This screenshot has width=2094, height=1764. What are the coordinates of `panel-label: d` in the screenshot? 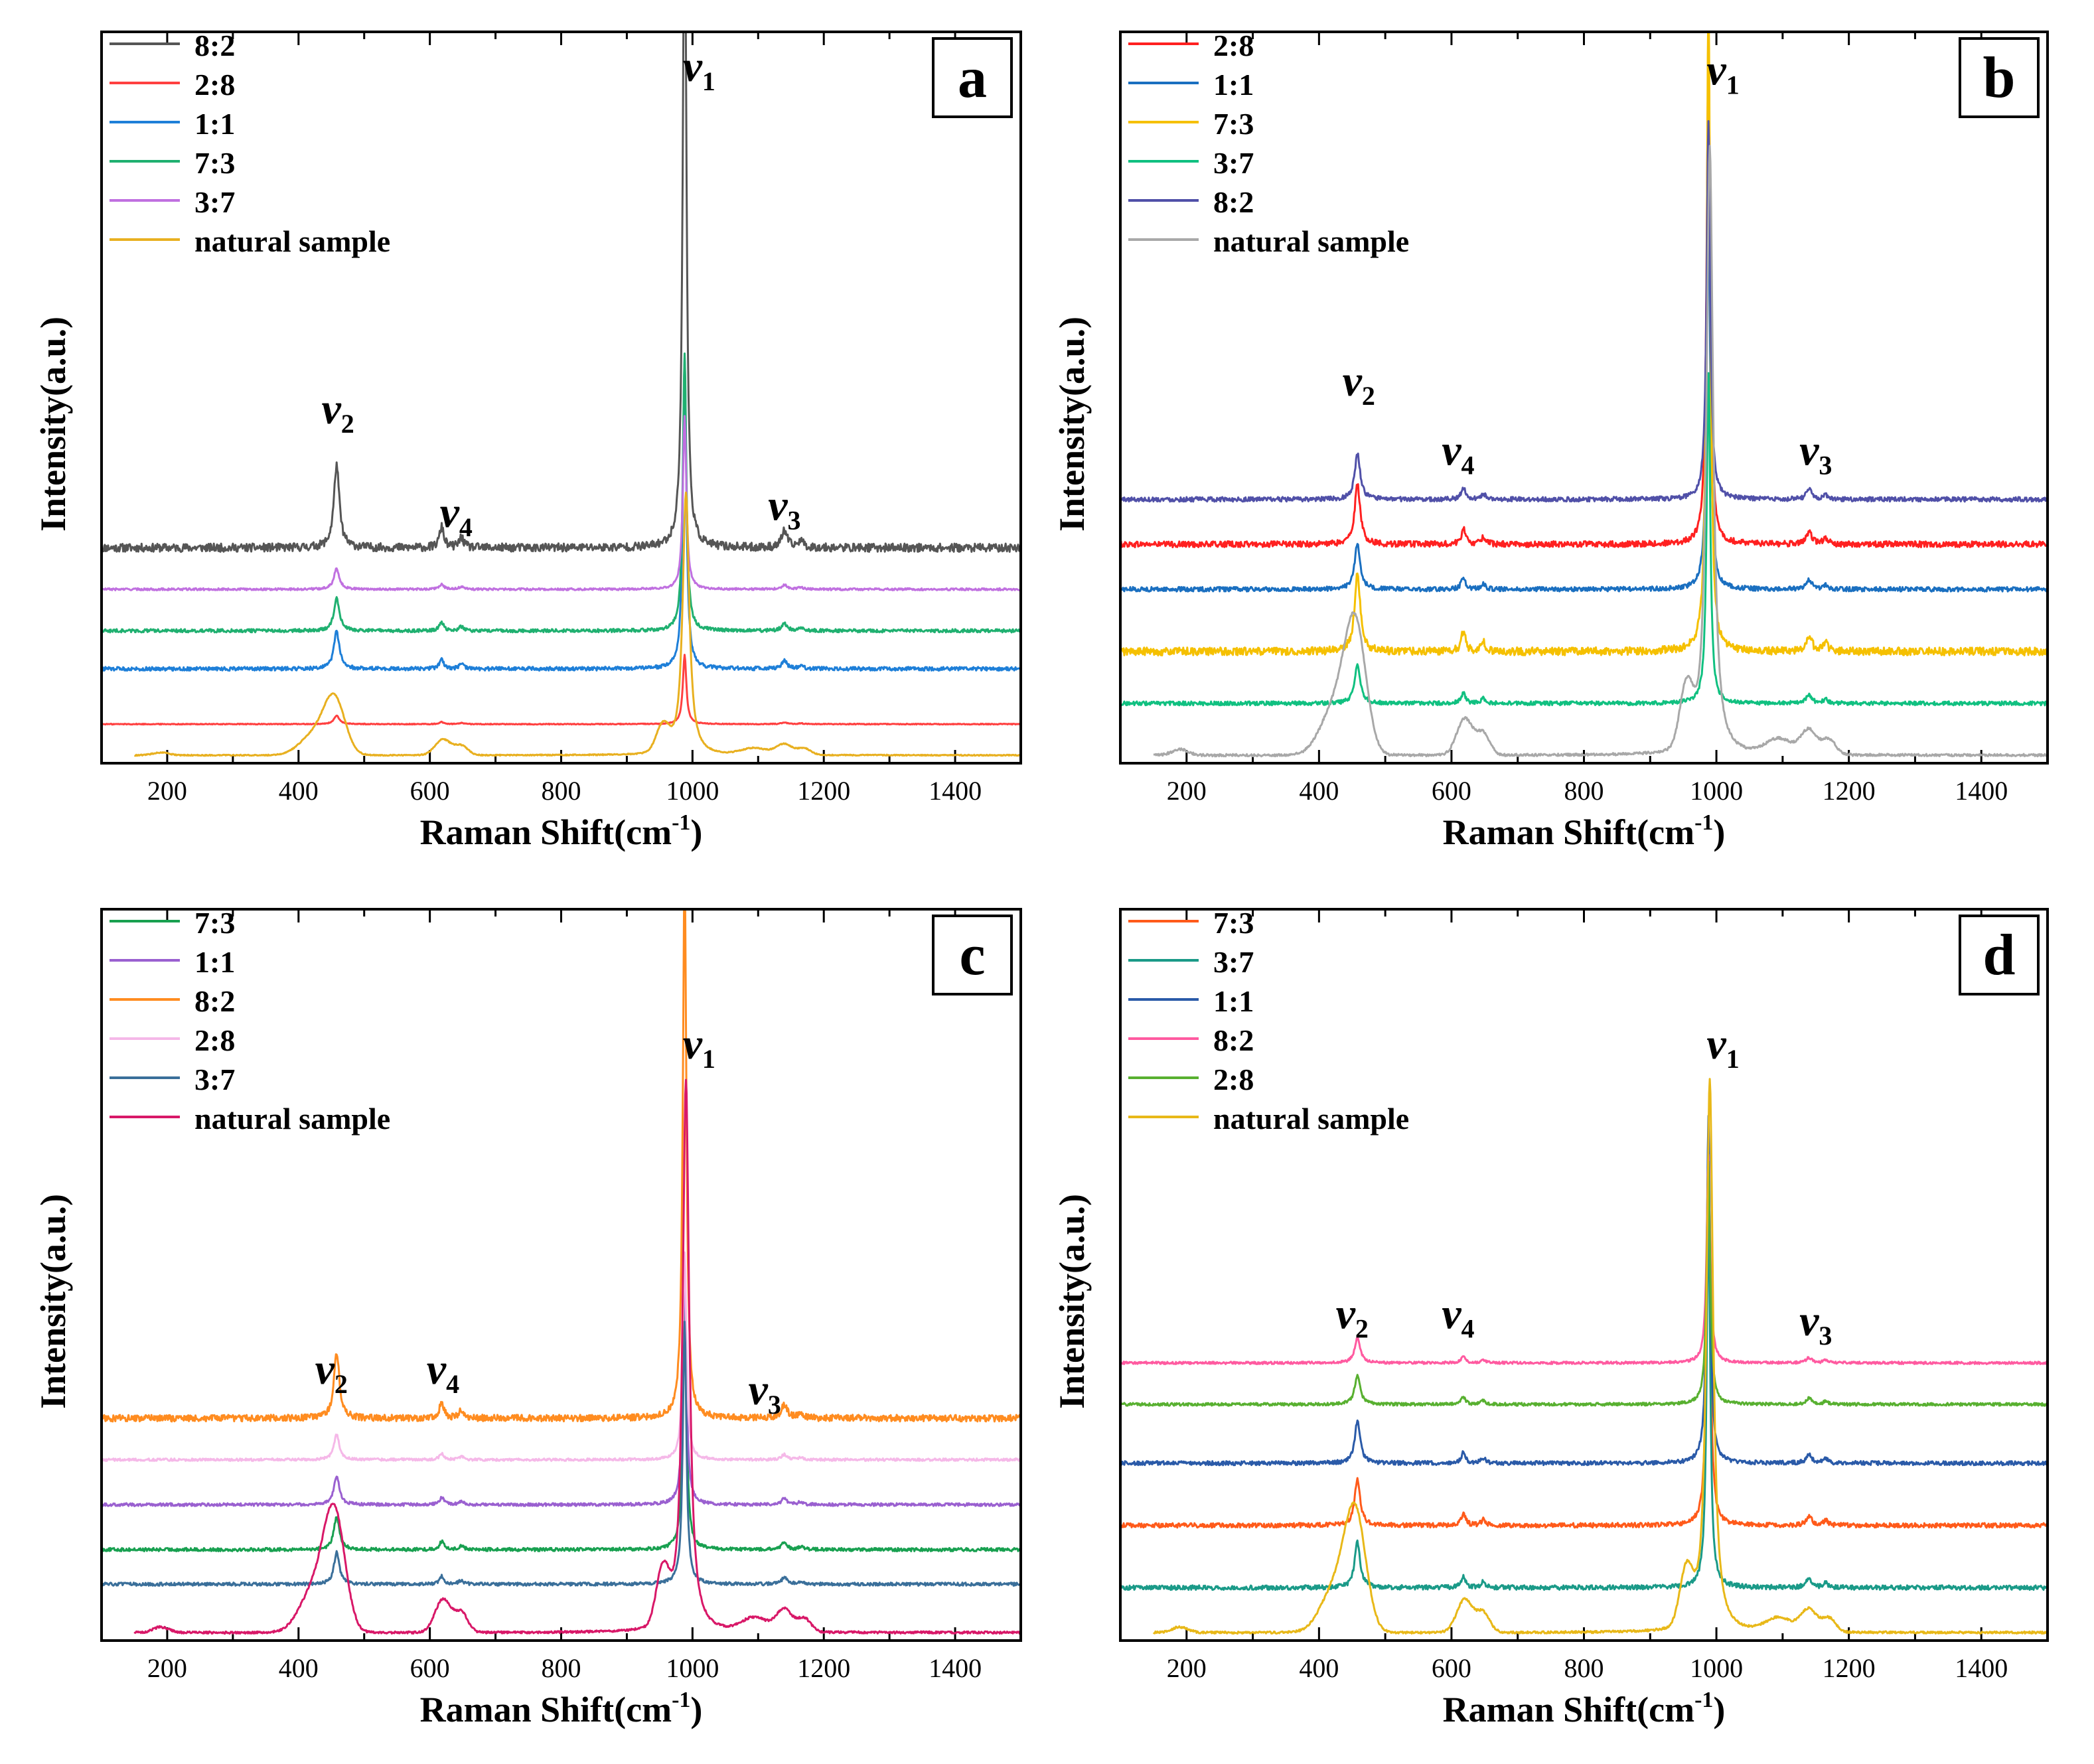 It's located at (1999, 955).